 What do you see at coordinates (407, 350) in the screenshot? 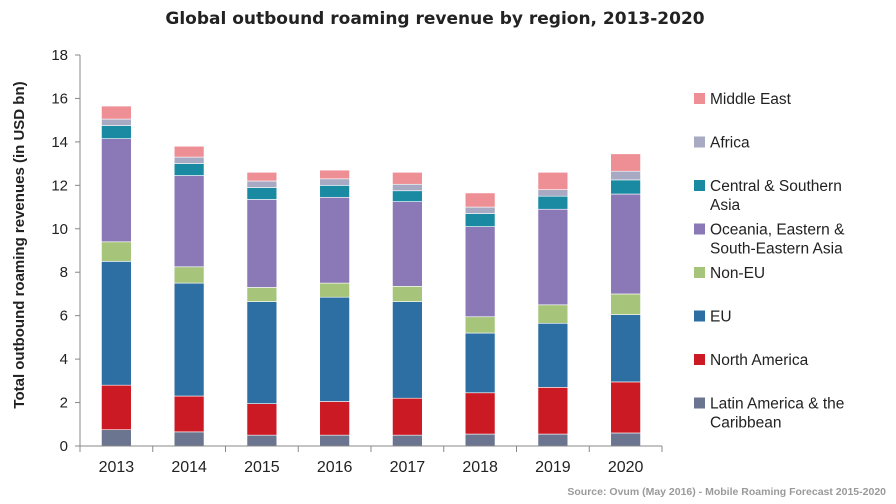
I see `bar-segment-2017-s2` at bounding box center [407, 350].